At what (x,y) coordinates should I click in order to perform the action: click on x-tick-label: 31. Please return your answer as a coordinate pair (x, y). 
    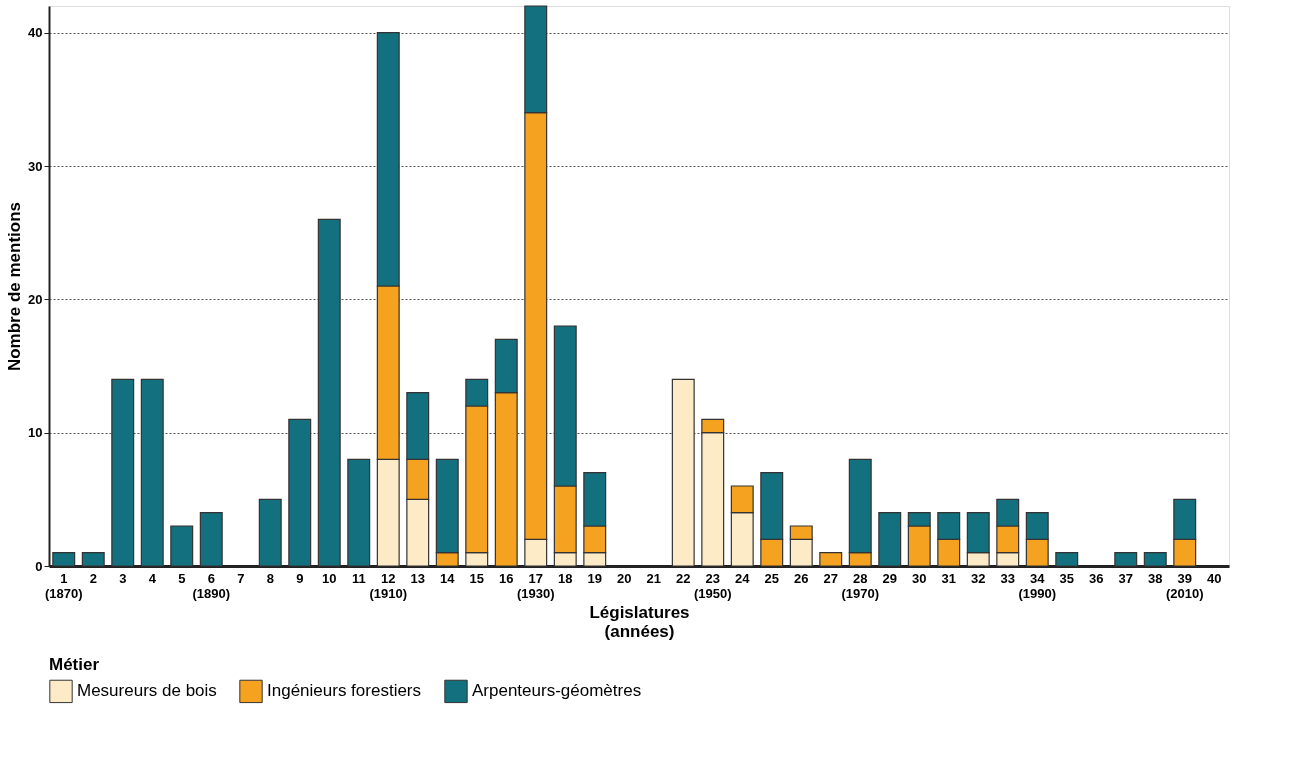
    Looking at the image, I should click on (948, 578).